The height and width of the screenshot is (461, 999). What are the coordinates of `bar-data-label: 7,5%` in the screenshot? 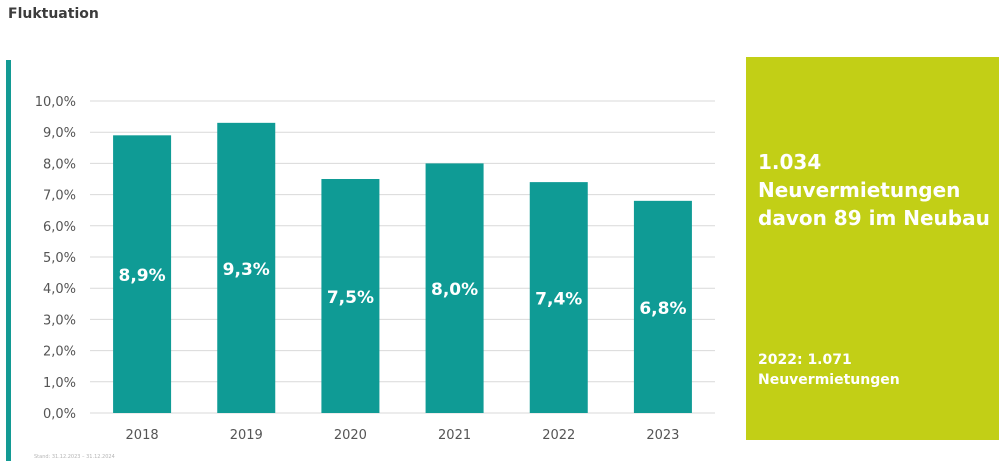 It's located at (350, 298).